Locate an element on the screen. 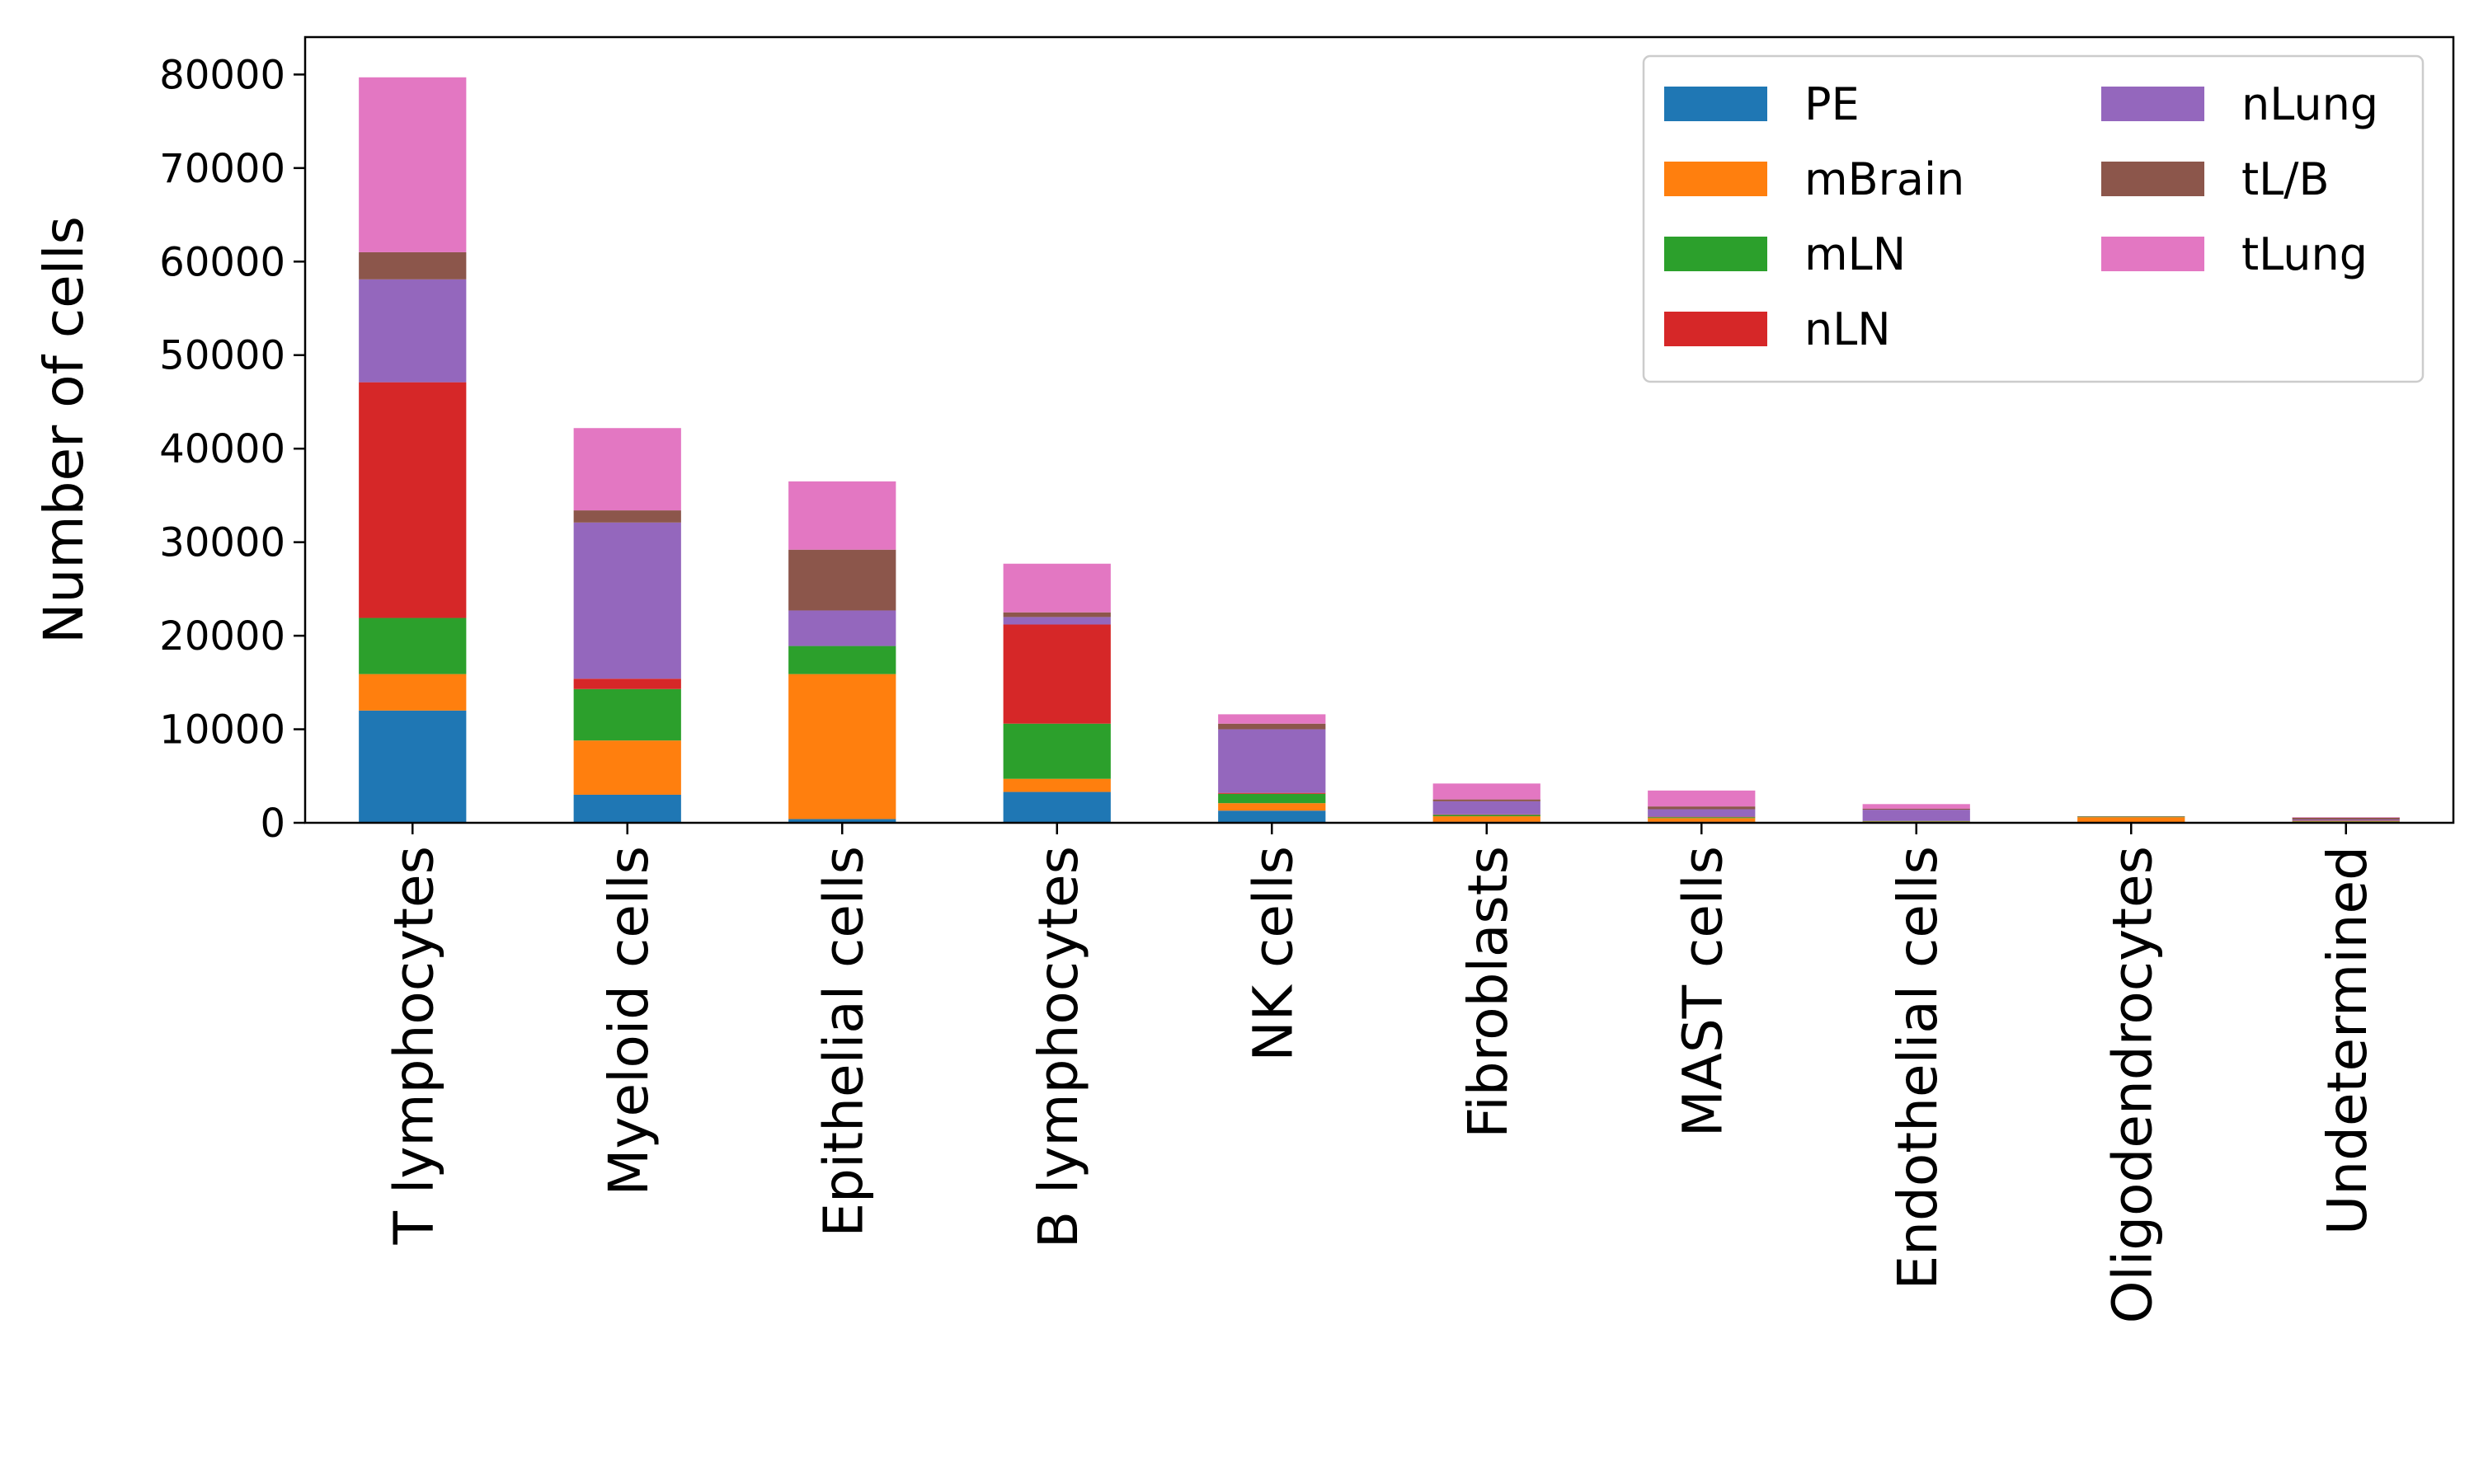  y-tick-label: 40000 is located at coordinates (222, 449).